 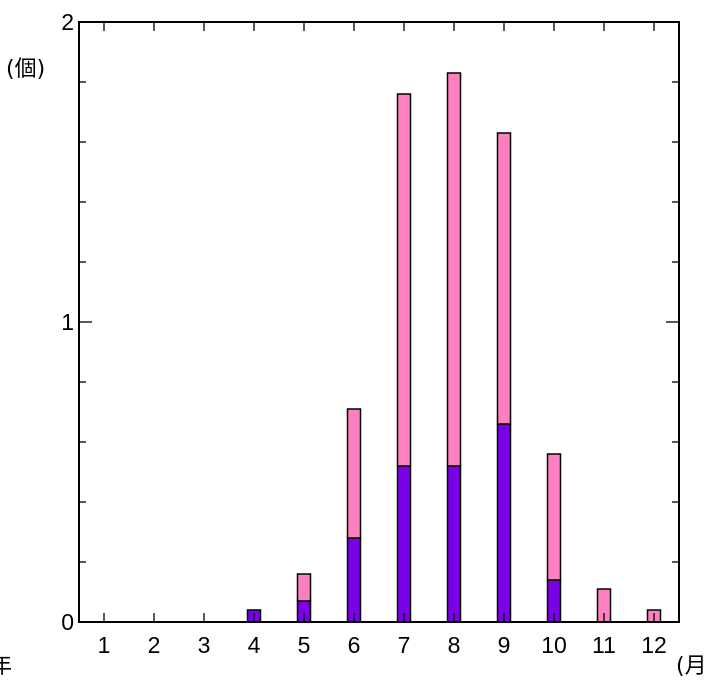 I want to click on x-tick-label: 5, so click(x=304, y=645).